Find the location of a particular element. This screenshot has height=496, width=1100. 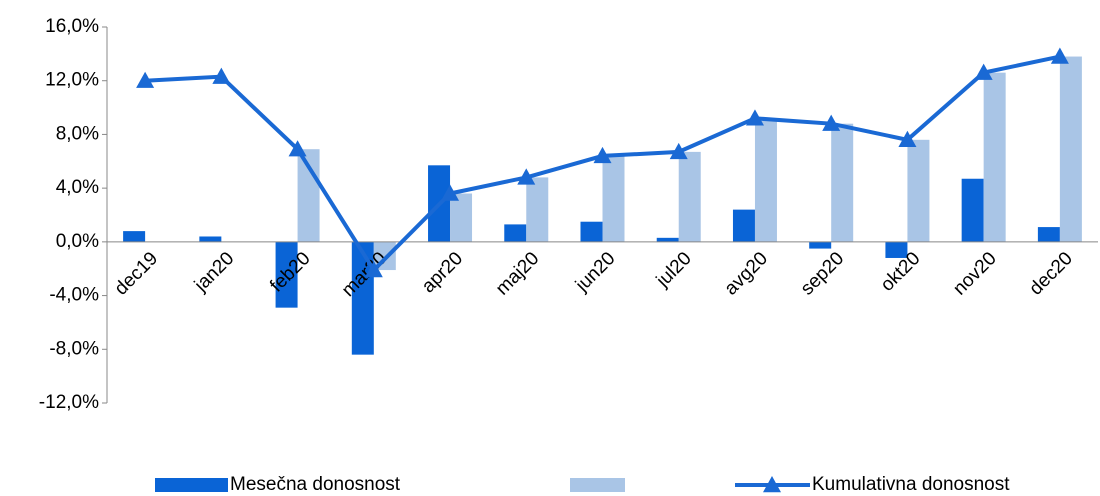

y-tick-label: 4,0% is located at coordinates (77, 187).